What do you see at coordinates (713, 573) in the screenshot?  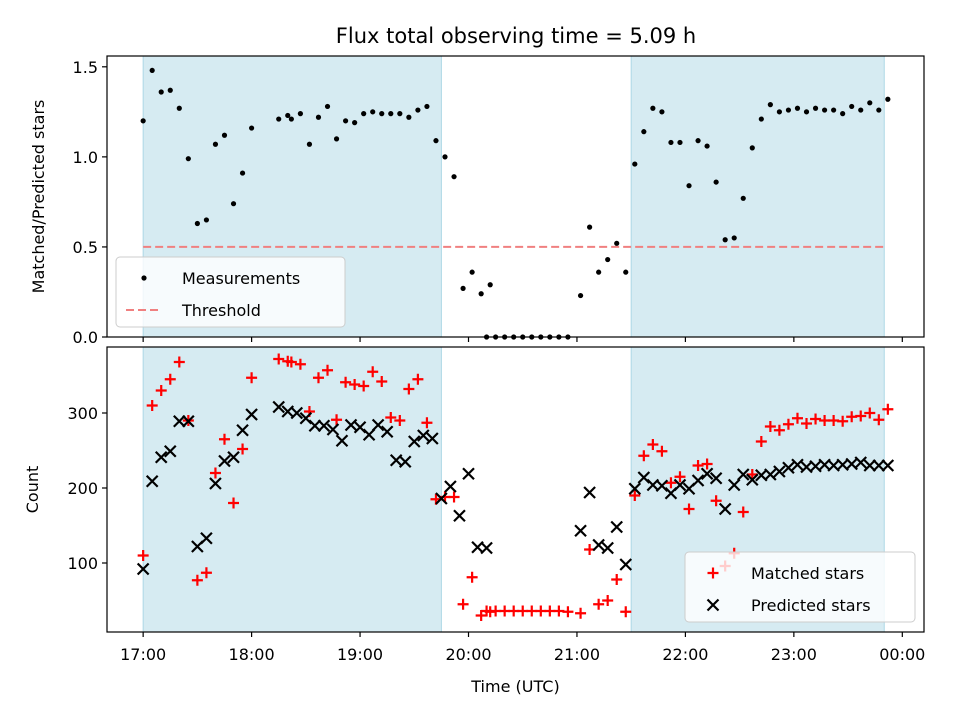 I see `legend-marker` at bounding box center [713, 573].